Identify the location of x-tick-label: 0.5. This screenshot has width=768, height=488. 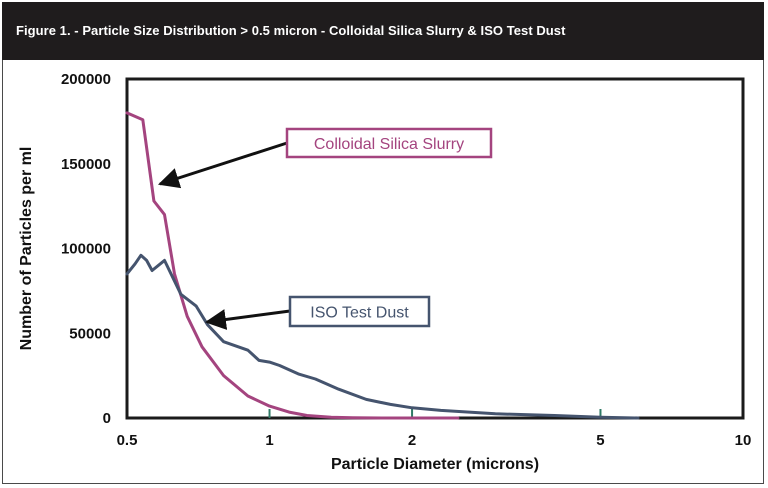
(127, 440).